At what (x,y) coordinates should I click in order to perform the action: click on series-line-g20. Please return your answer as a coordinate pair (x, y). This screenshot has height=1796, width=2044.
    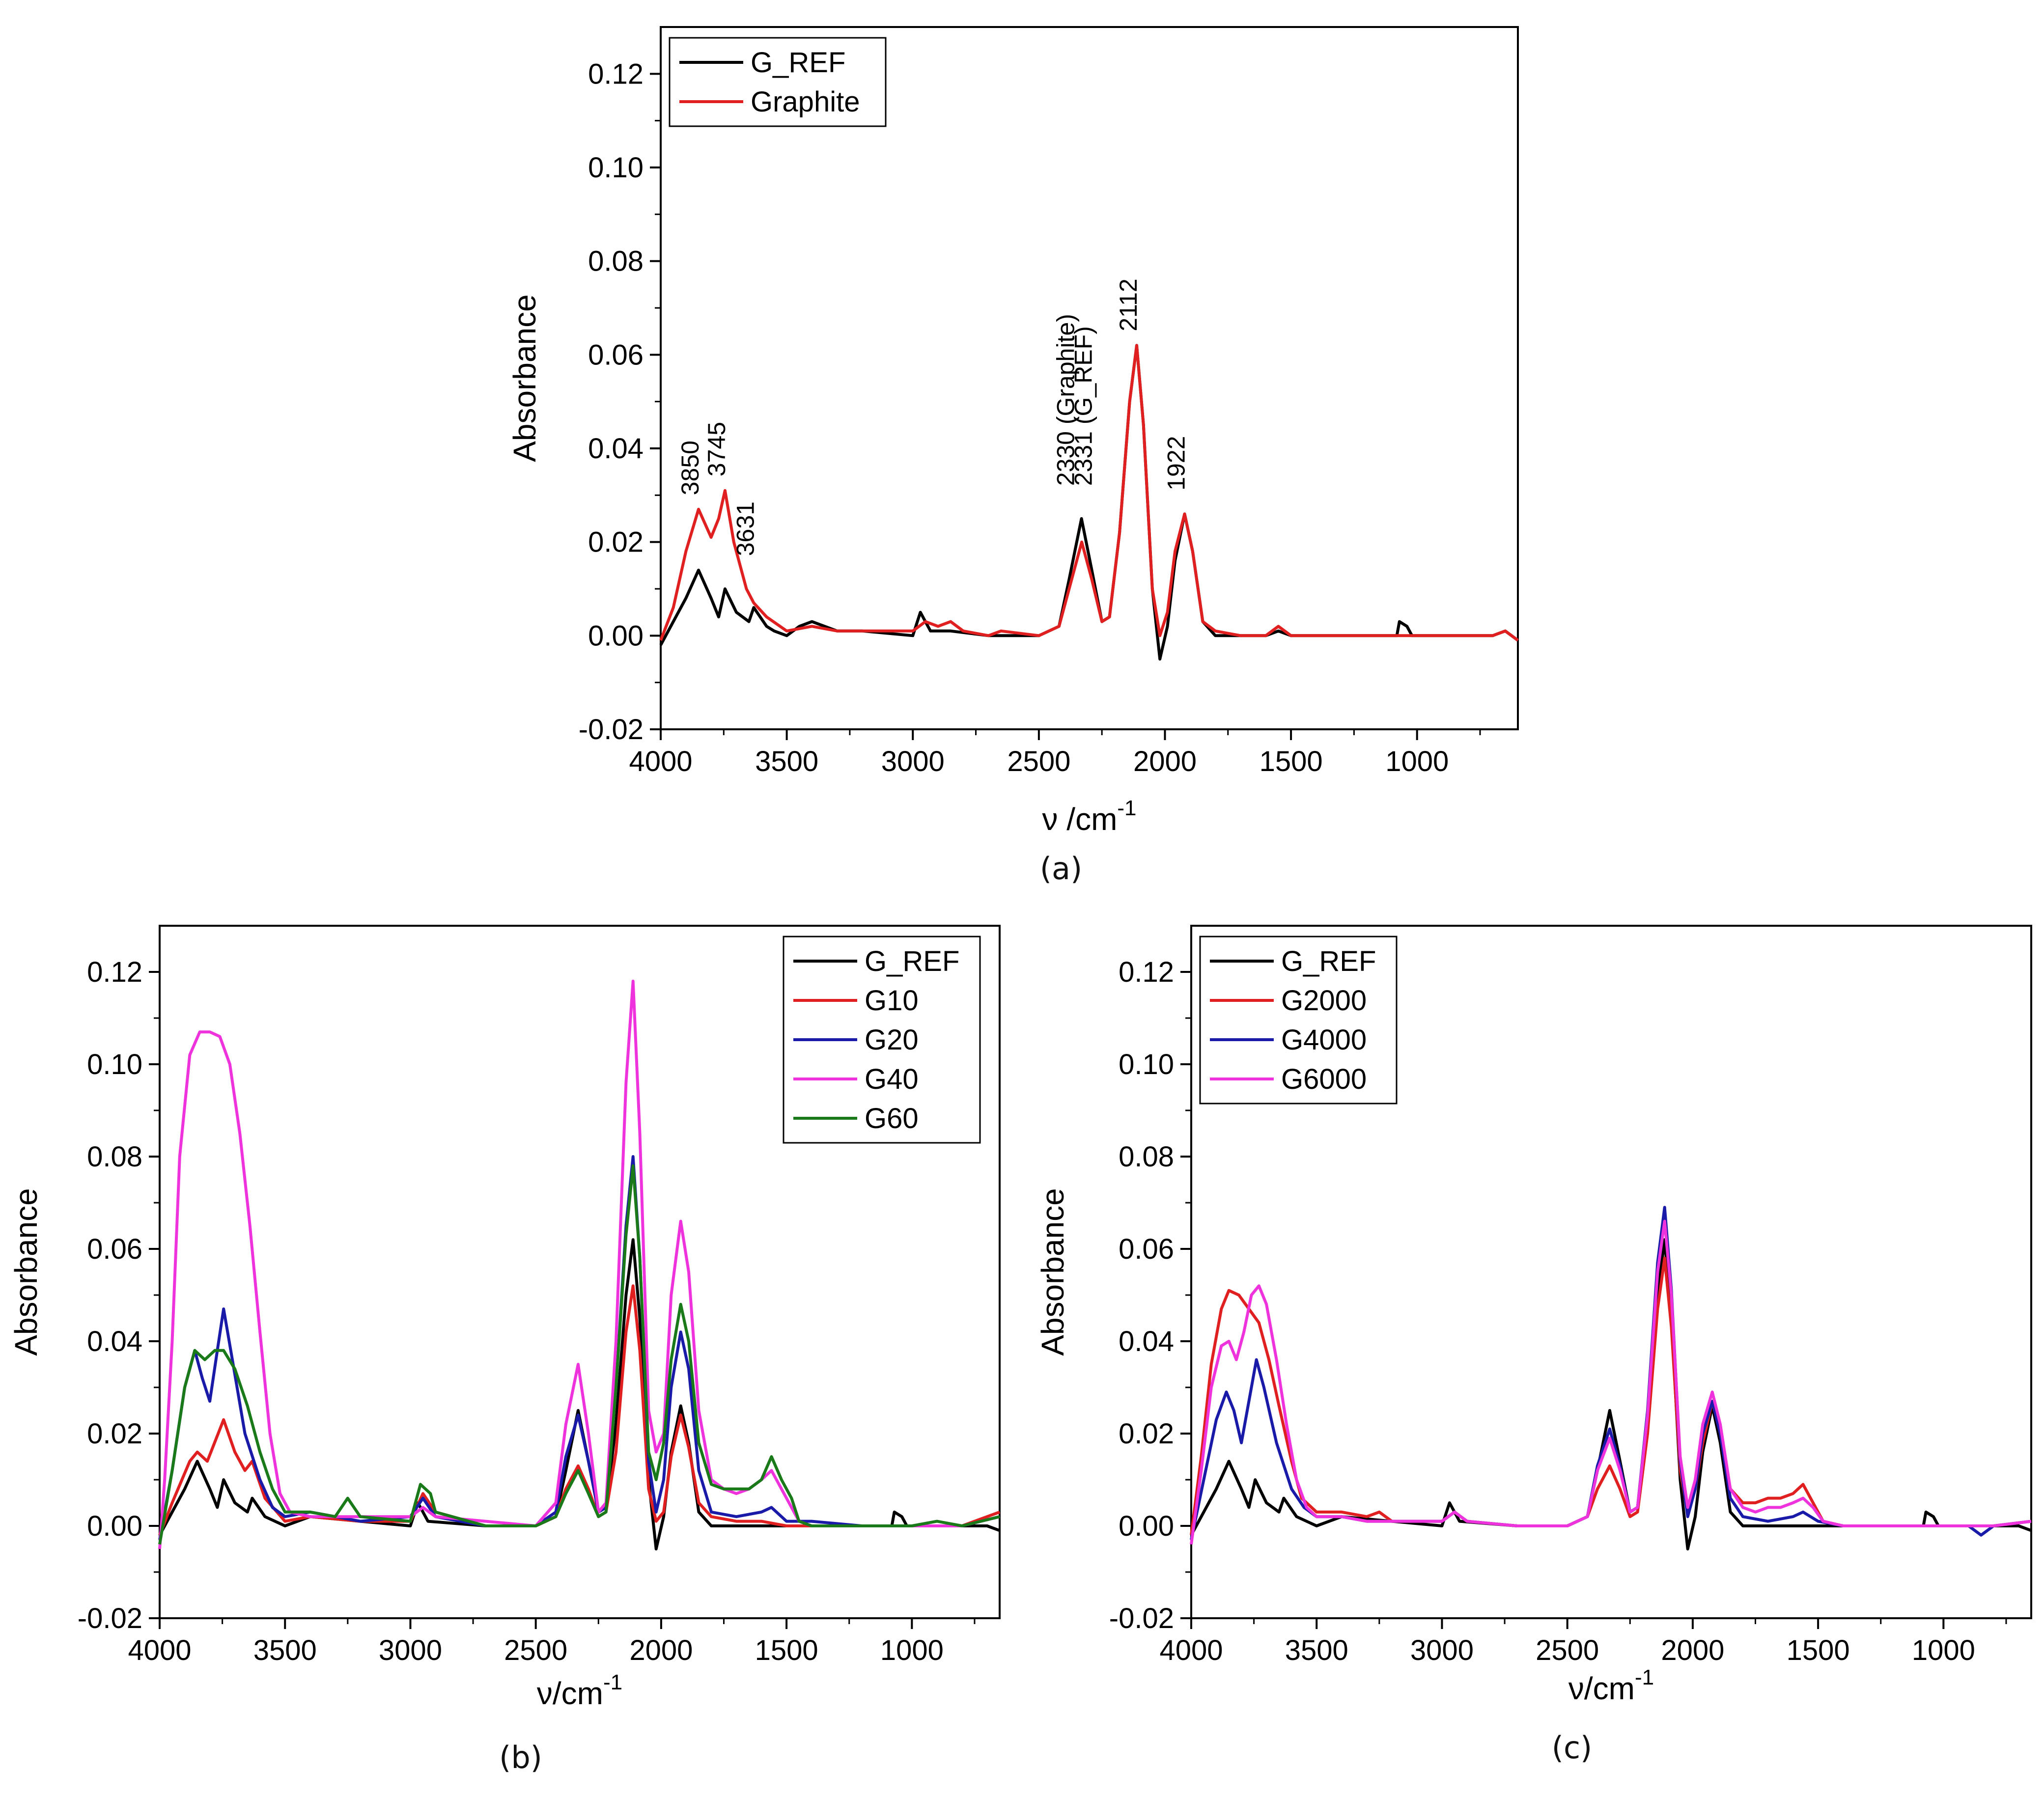
    Looking at the image, I should click on (579, 1347).